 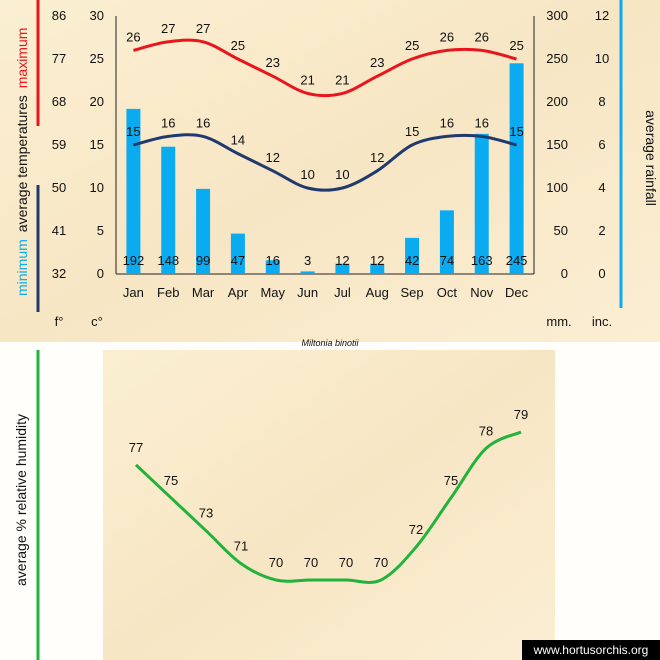 What do you see at coordinates (601, 101) in the screenshot?
I see `inches-tick-label: 8` at bounding box center [601, 101].